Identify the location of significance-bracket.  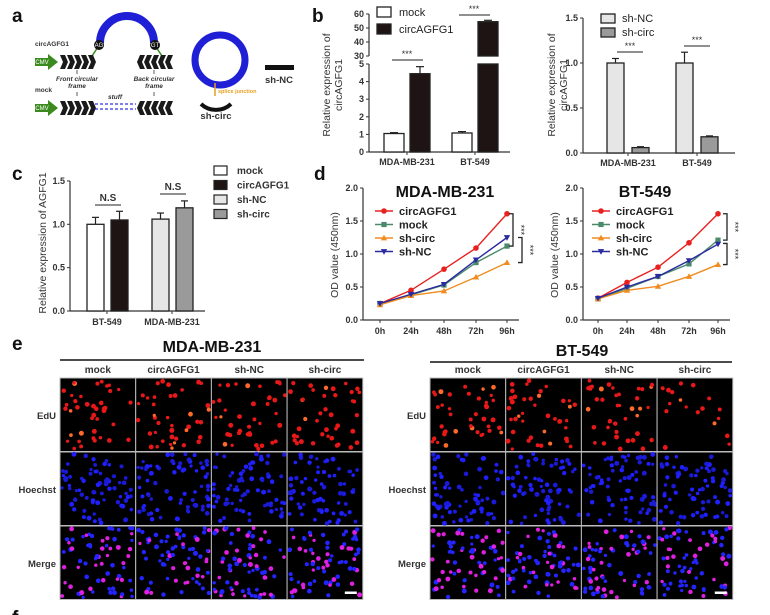
(725, 254).